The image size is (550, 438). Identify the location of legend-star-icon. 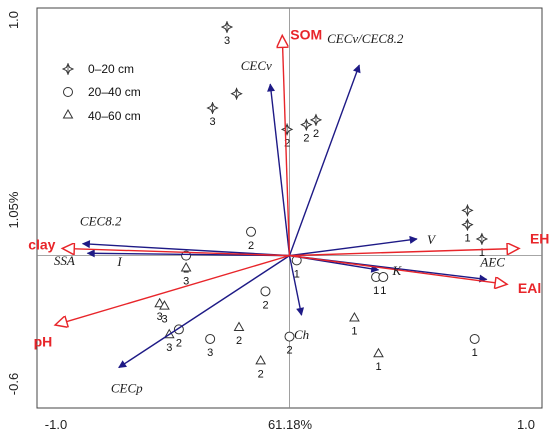
(68, 69).